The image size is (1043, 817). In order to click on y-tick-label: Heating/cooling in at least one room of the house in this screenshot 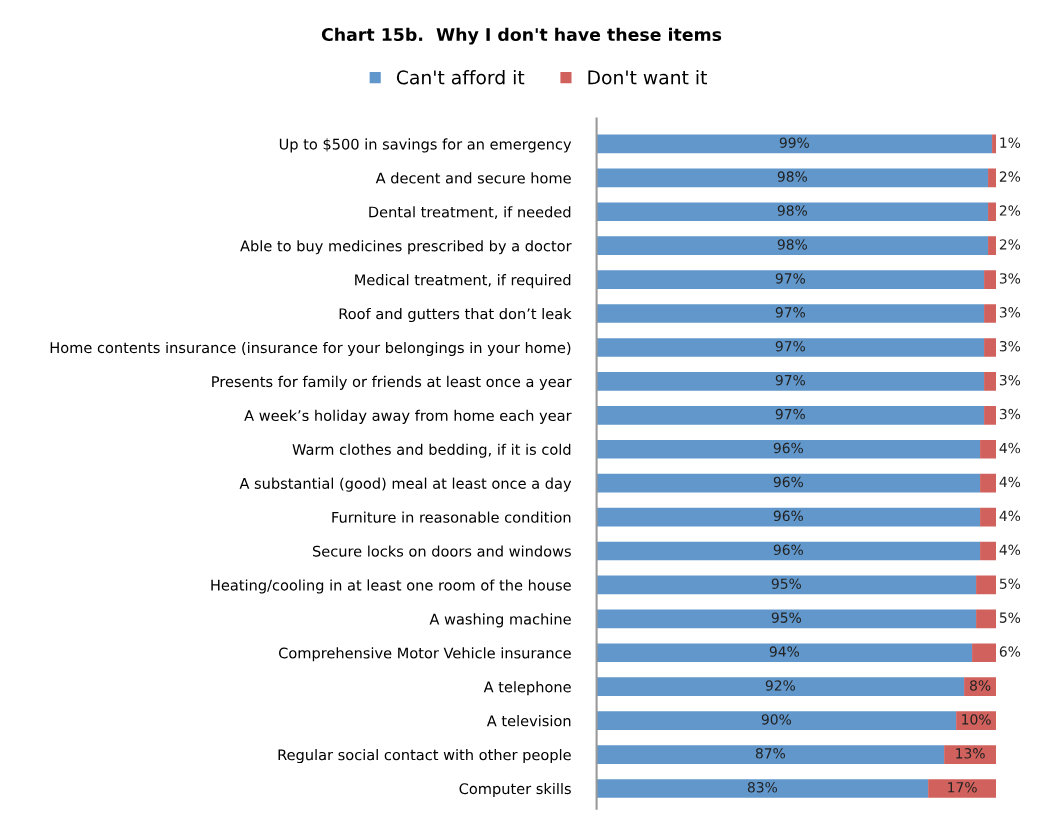, I will do `click(391, 586)`.